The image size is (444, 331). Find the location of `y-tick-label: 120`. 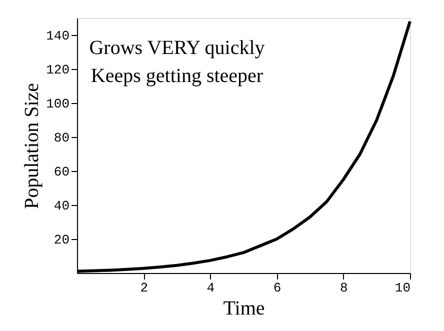

y-tick-label: 120 is located at coordinates (58, 70).